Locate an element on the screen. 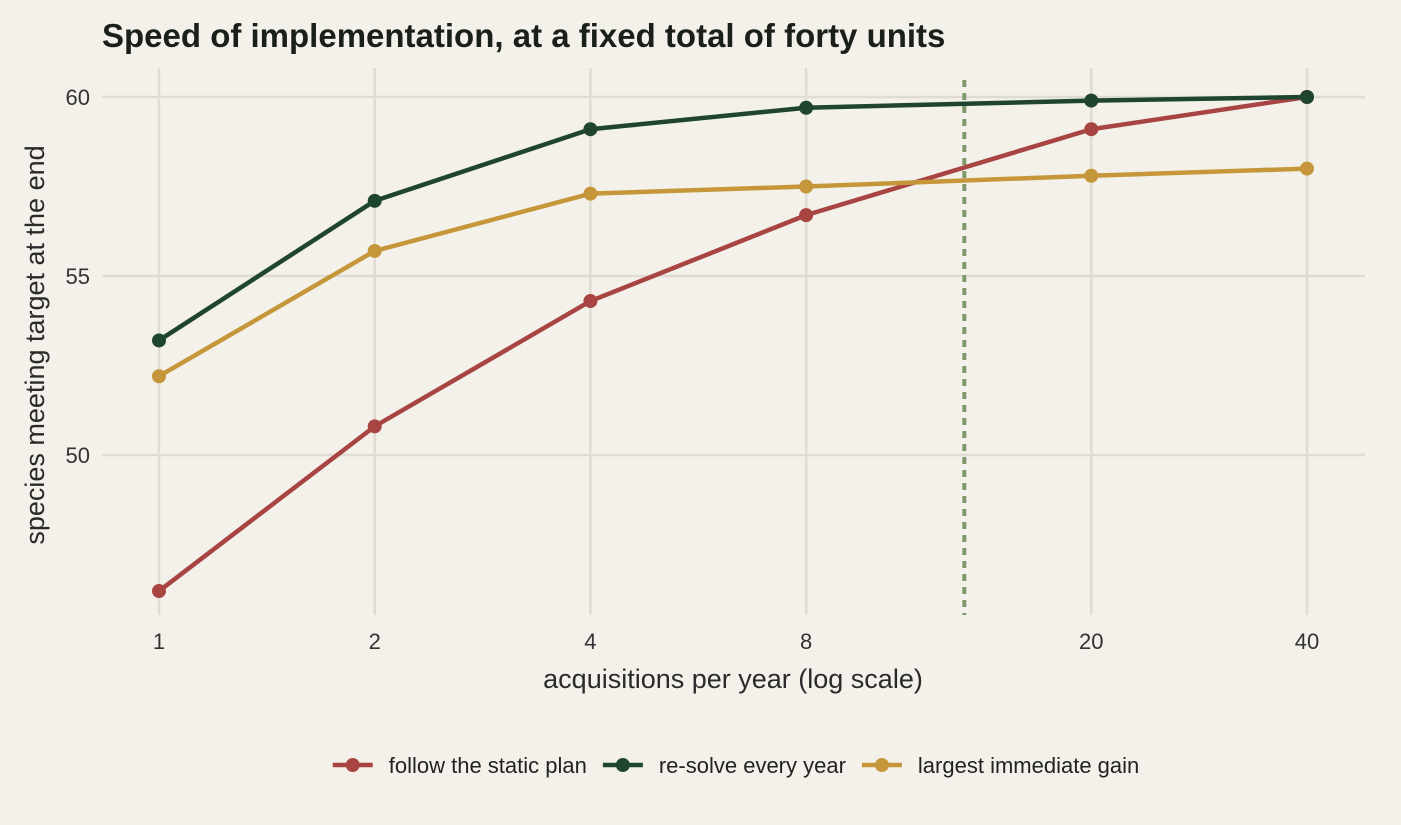  y-axis-title: species meeting target at the end is located at coordinates (35, 344).